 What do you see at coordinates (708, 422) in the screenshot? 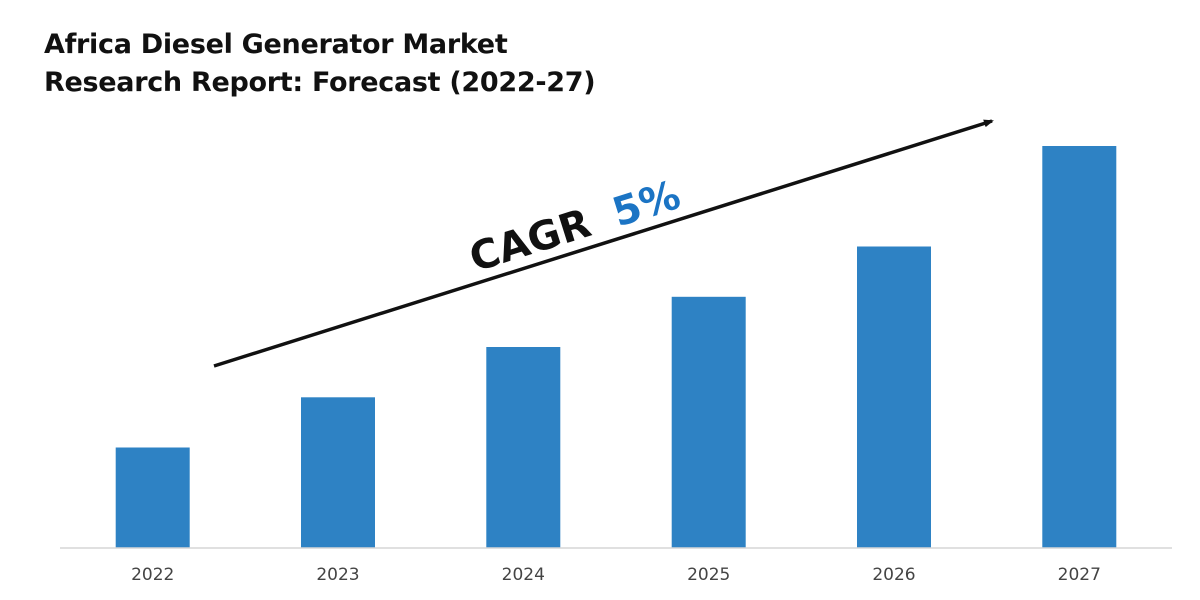
I see `bar-2025` at bounding box center [708, 422].